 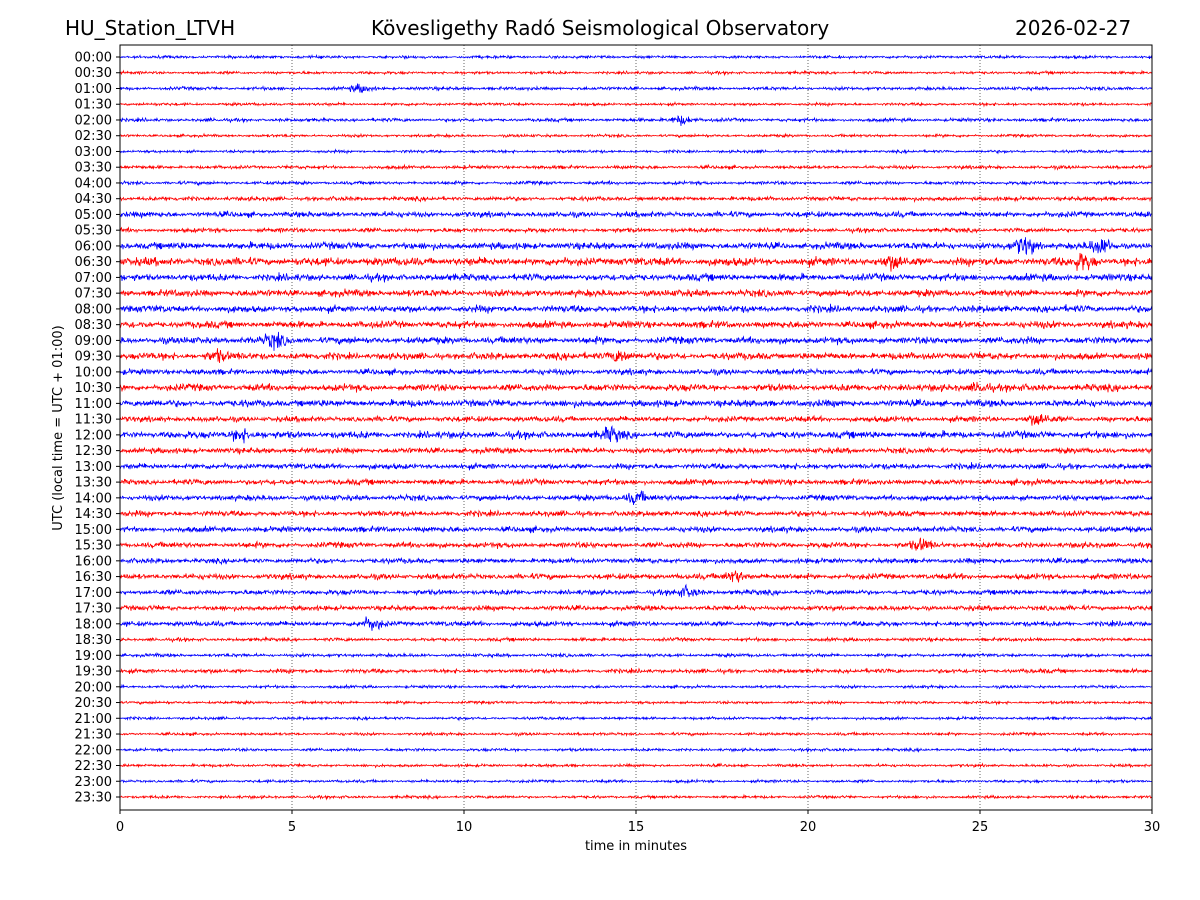 What do you see at coordinates (93, 609) in the screenshot?
I see `y-tick-label: 17:30` at bounding box center [93, 609].